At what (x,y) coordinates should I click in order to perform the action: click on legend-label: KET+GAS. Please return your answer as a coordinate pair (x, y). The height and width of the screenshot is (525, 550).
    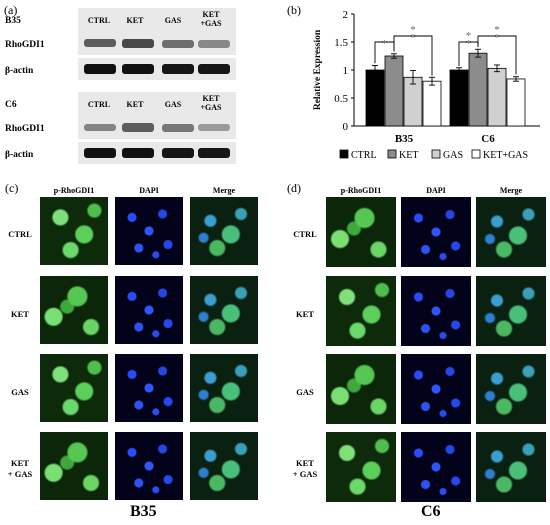
    Looking at the image, I should click on (505, 155).